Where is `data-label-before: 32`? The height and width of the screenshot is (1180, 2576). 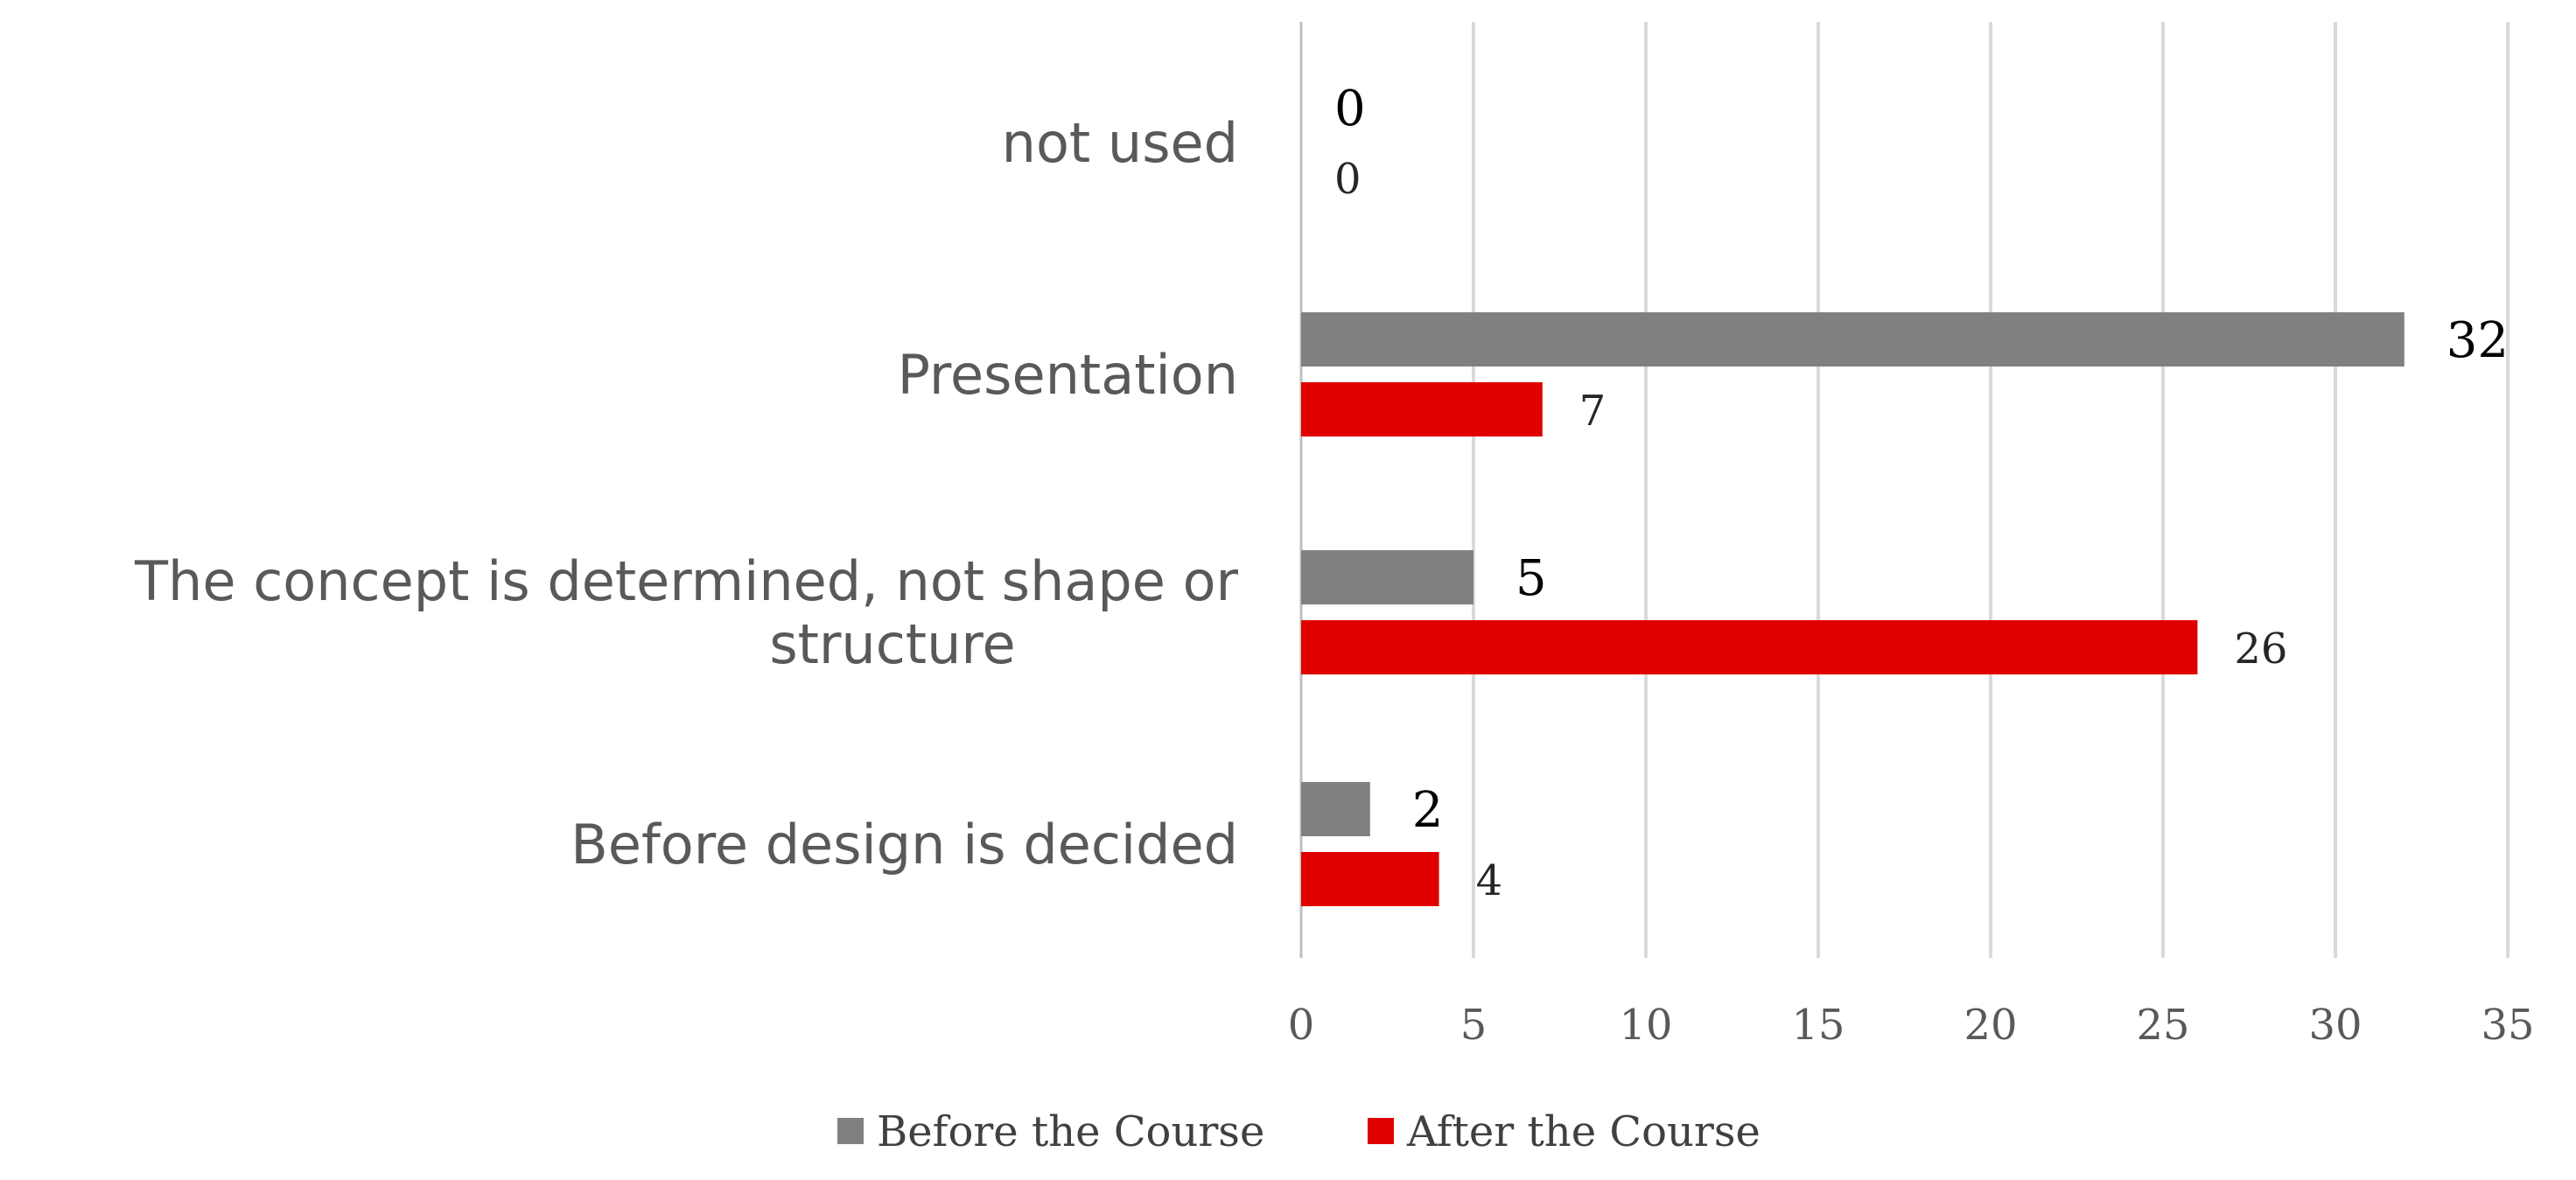
data-label-before: 32 is located at coordinates (2477, 340).